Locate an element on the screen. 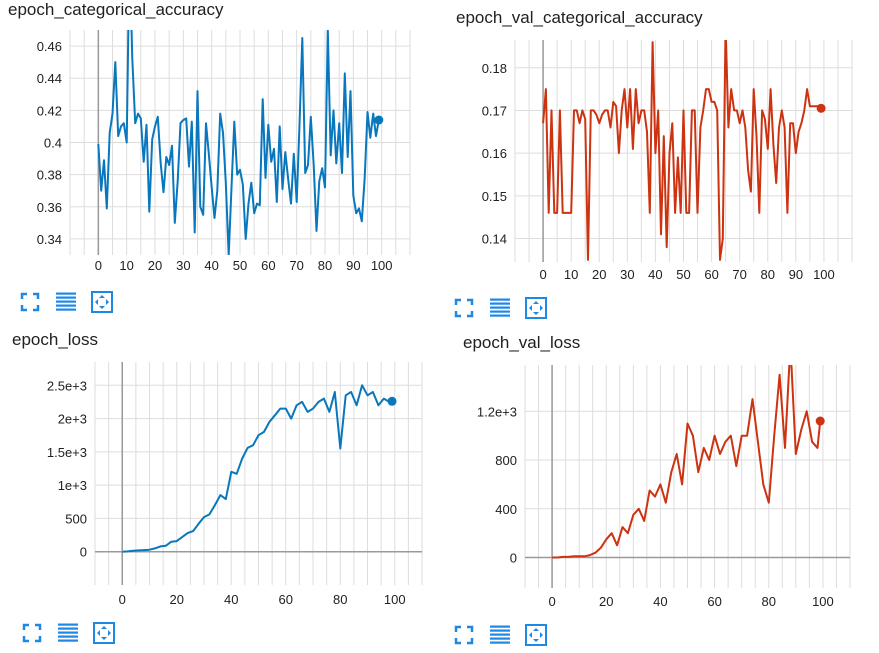 The image size is (879, 653). y-tick-label: 0.44 is located at coordinates (49, 78).